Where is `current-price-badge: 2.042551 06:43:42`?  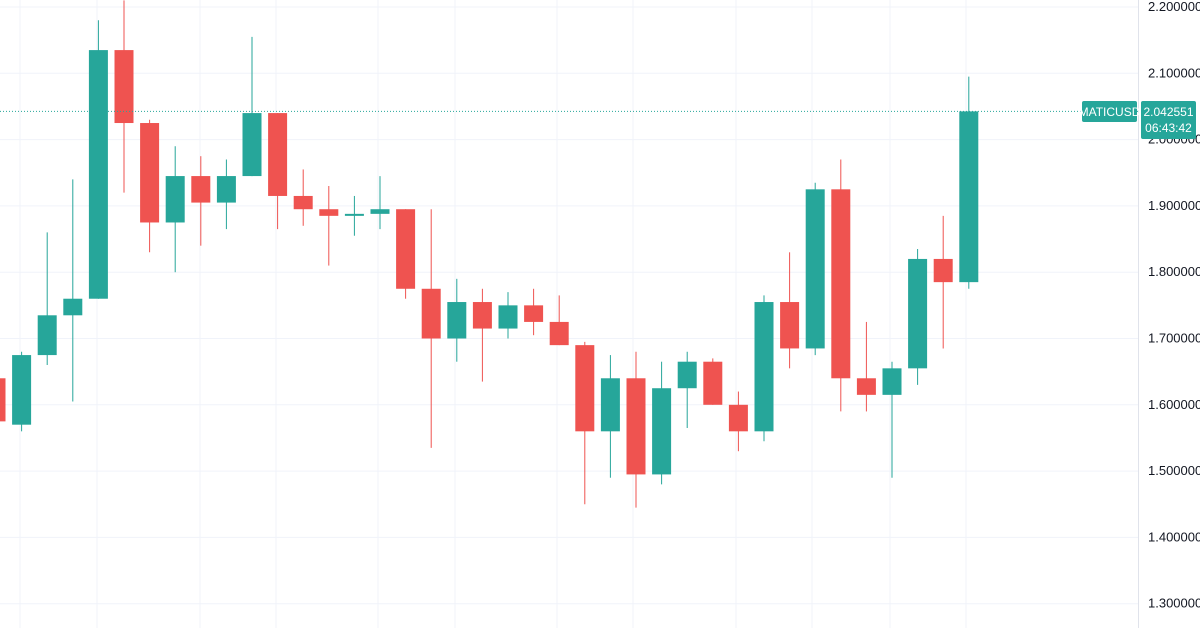 current-price-badge: 2.042551 06:43:42 is located at coordinates (1168, 120).